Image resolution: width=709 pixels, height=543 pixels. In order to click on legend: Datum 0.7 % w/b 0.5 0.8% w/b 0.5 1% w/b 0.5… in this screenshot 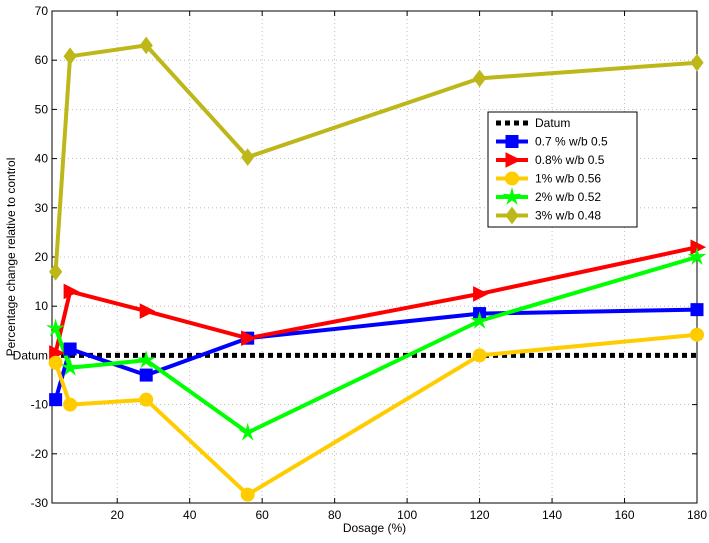, I will do `click(562, 169)`.